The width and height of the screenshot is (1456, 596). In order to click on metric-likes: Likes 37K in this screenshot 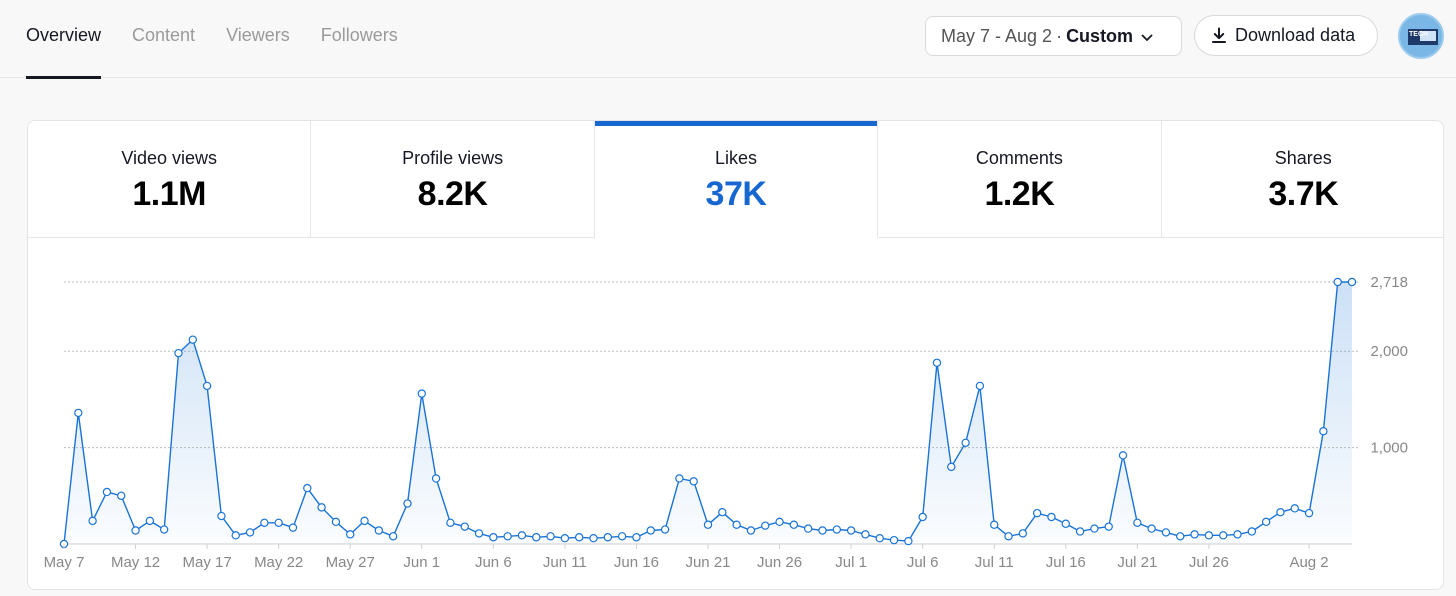, I will do `click(736, 179)`.